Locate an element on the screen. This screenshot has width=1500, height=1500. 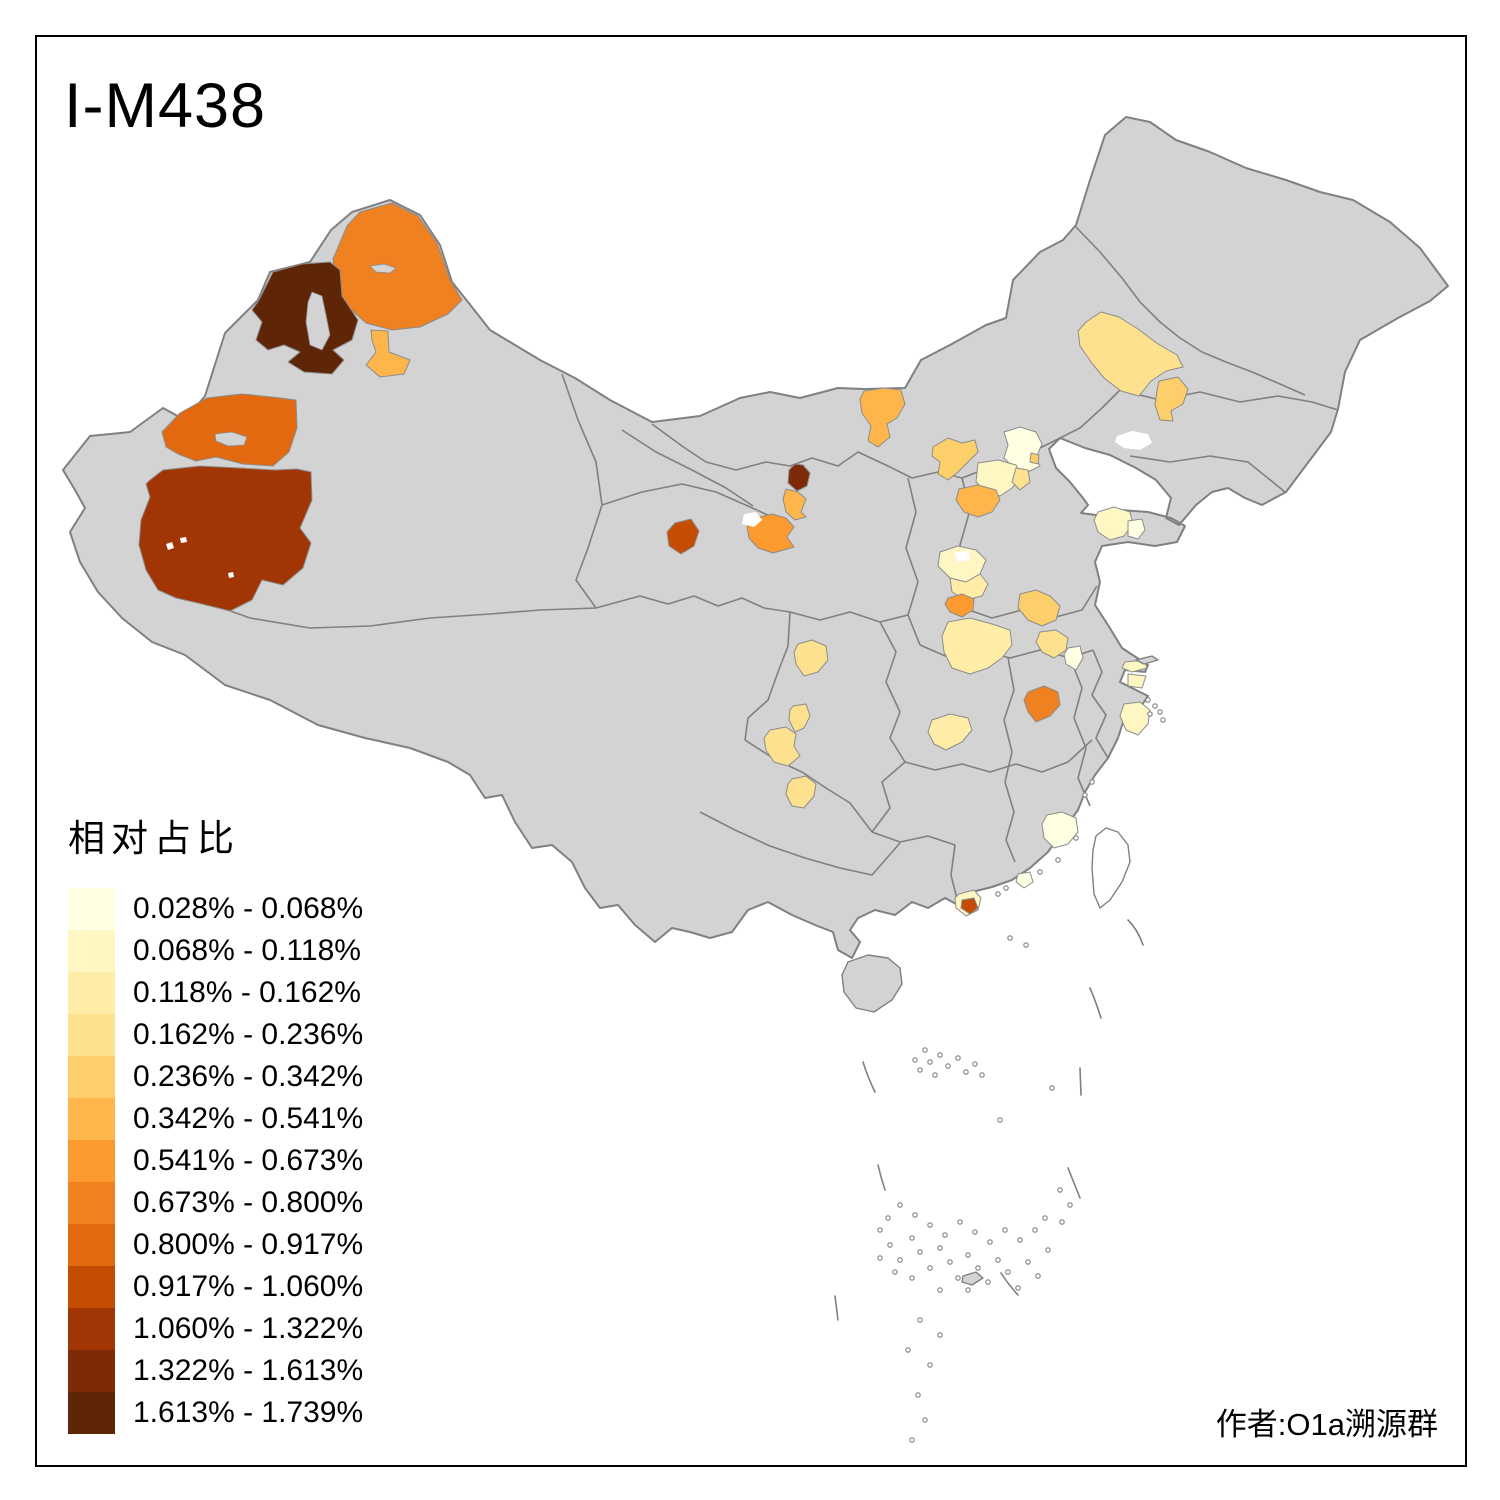
legend-label: 1.322% - 1.613% is located at coordinates (248, 1370).